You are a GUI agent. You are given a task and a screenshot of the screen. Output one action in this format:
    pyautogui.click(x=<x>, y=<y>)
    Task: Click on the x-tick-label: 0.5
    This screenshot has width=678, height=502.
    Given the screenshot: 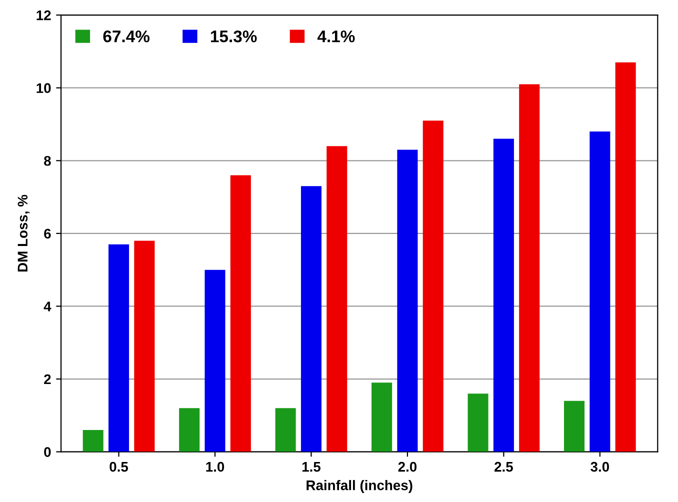 What is the action you would take?
    pyautogui.click(x=119, y=467)
    